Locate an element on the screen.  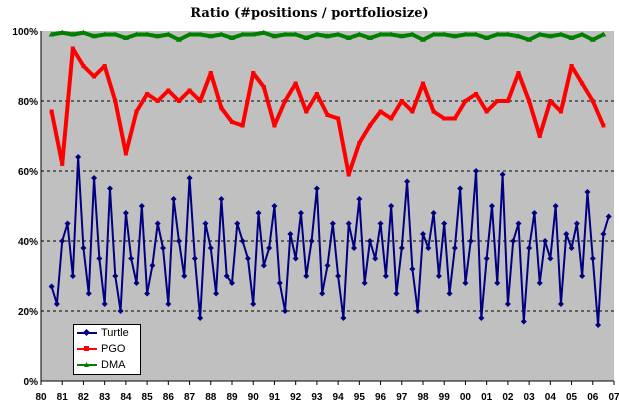
pgo-legend-swatch is located at coordinates (87, 348).